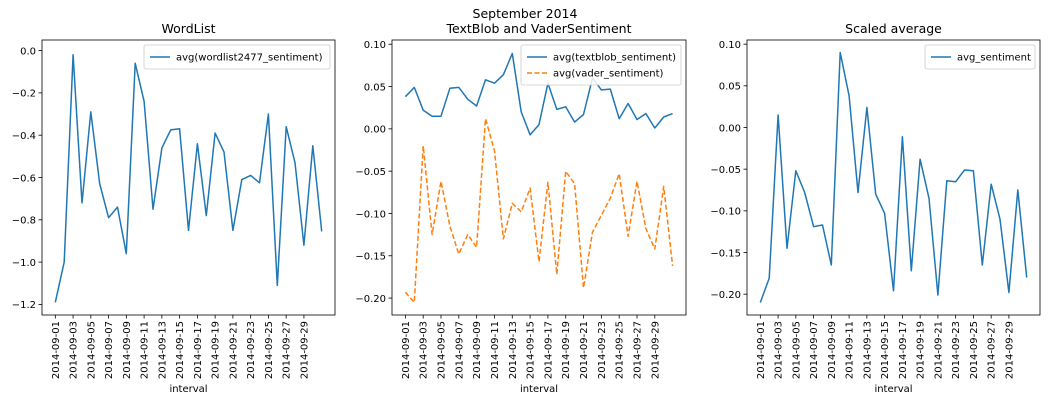 This screenshot has width=1050, height=401. Describe the element at coordinates (249, 58) in the screenshot. I see `legend-label: avg(wordlist2477_sentiment)` at that location.